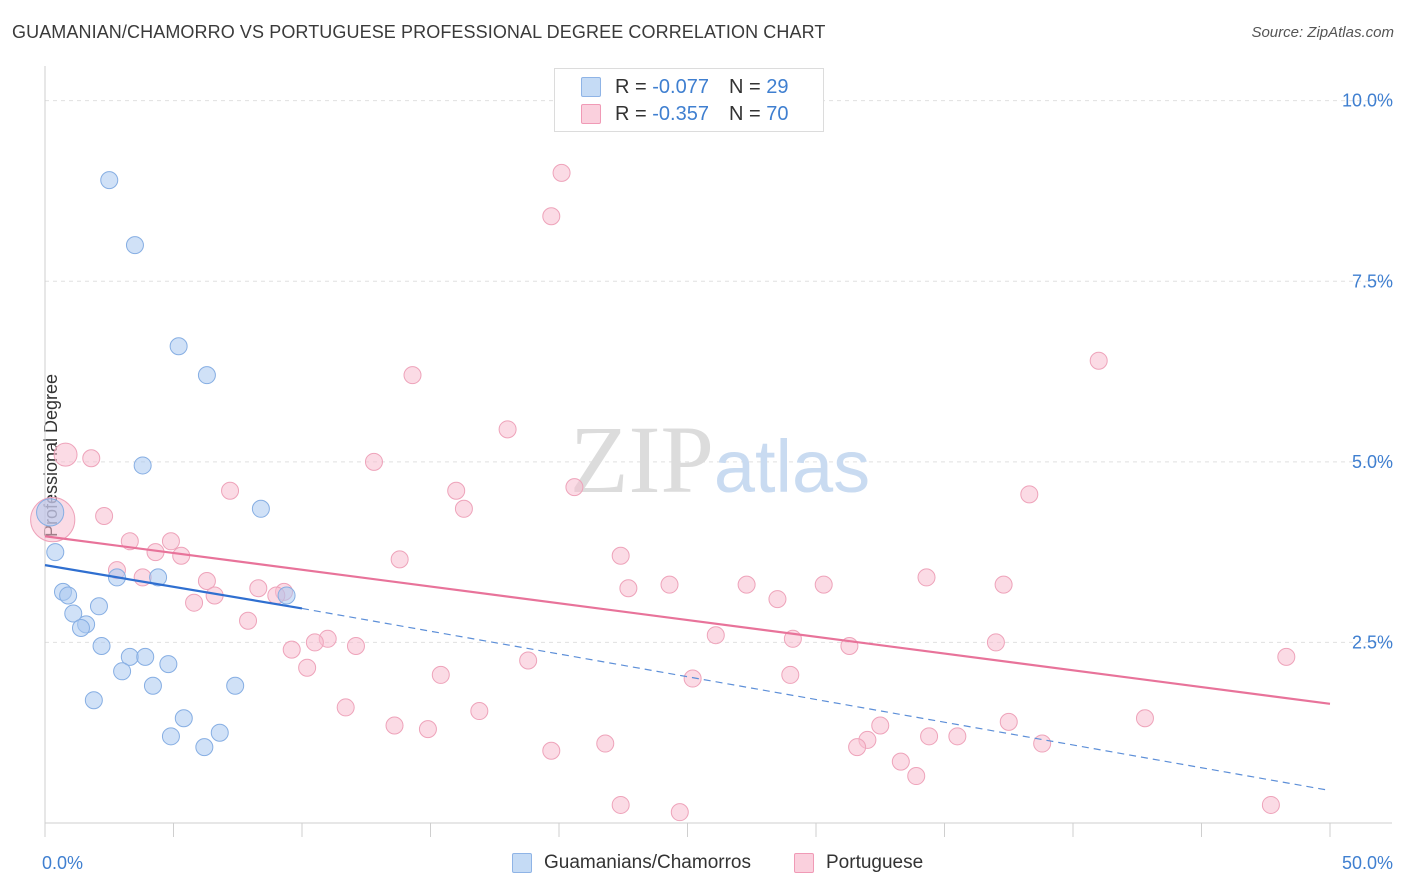  What do you see at coordinates (1322, 32) in the screenshot?
I see `source-label: Source: ZipAtlas.com` at bounding box center [1322, 32].